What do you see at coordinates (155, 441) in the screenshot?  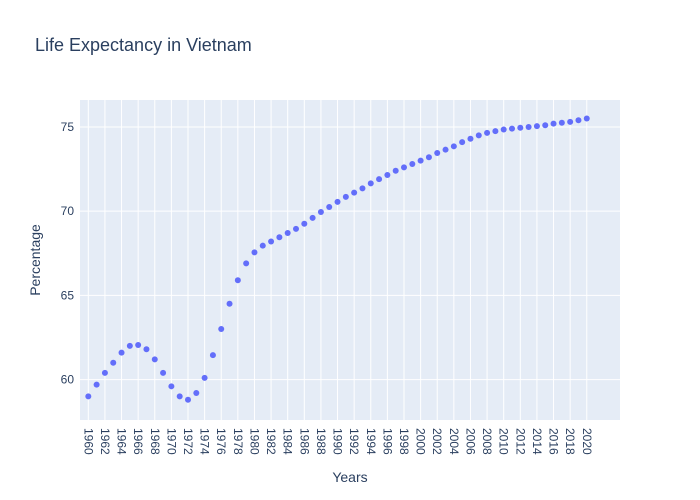 I see `x-tick-label: 1968` at bounding box center [155, 441].